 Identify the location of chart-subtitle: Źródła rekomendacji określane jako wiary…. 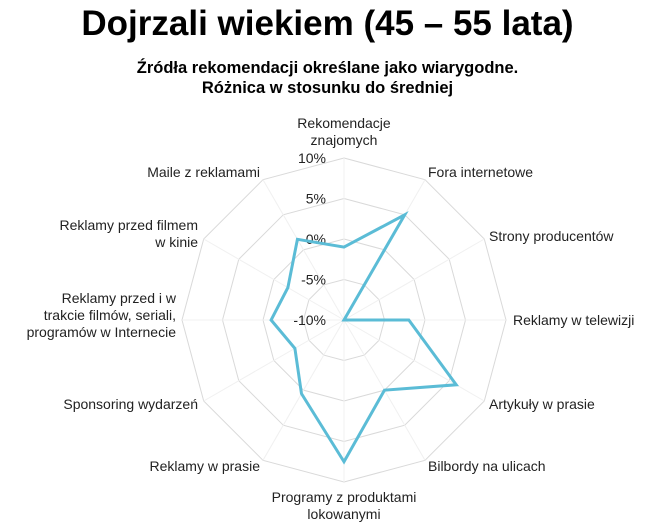
(327, 78).